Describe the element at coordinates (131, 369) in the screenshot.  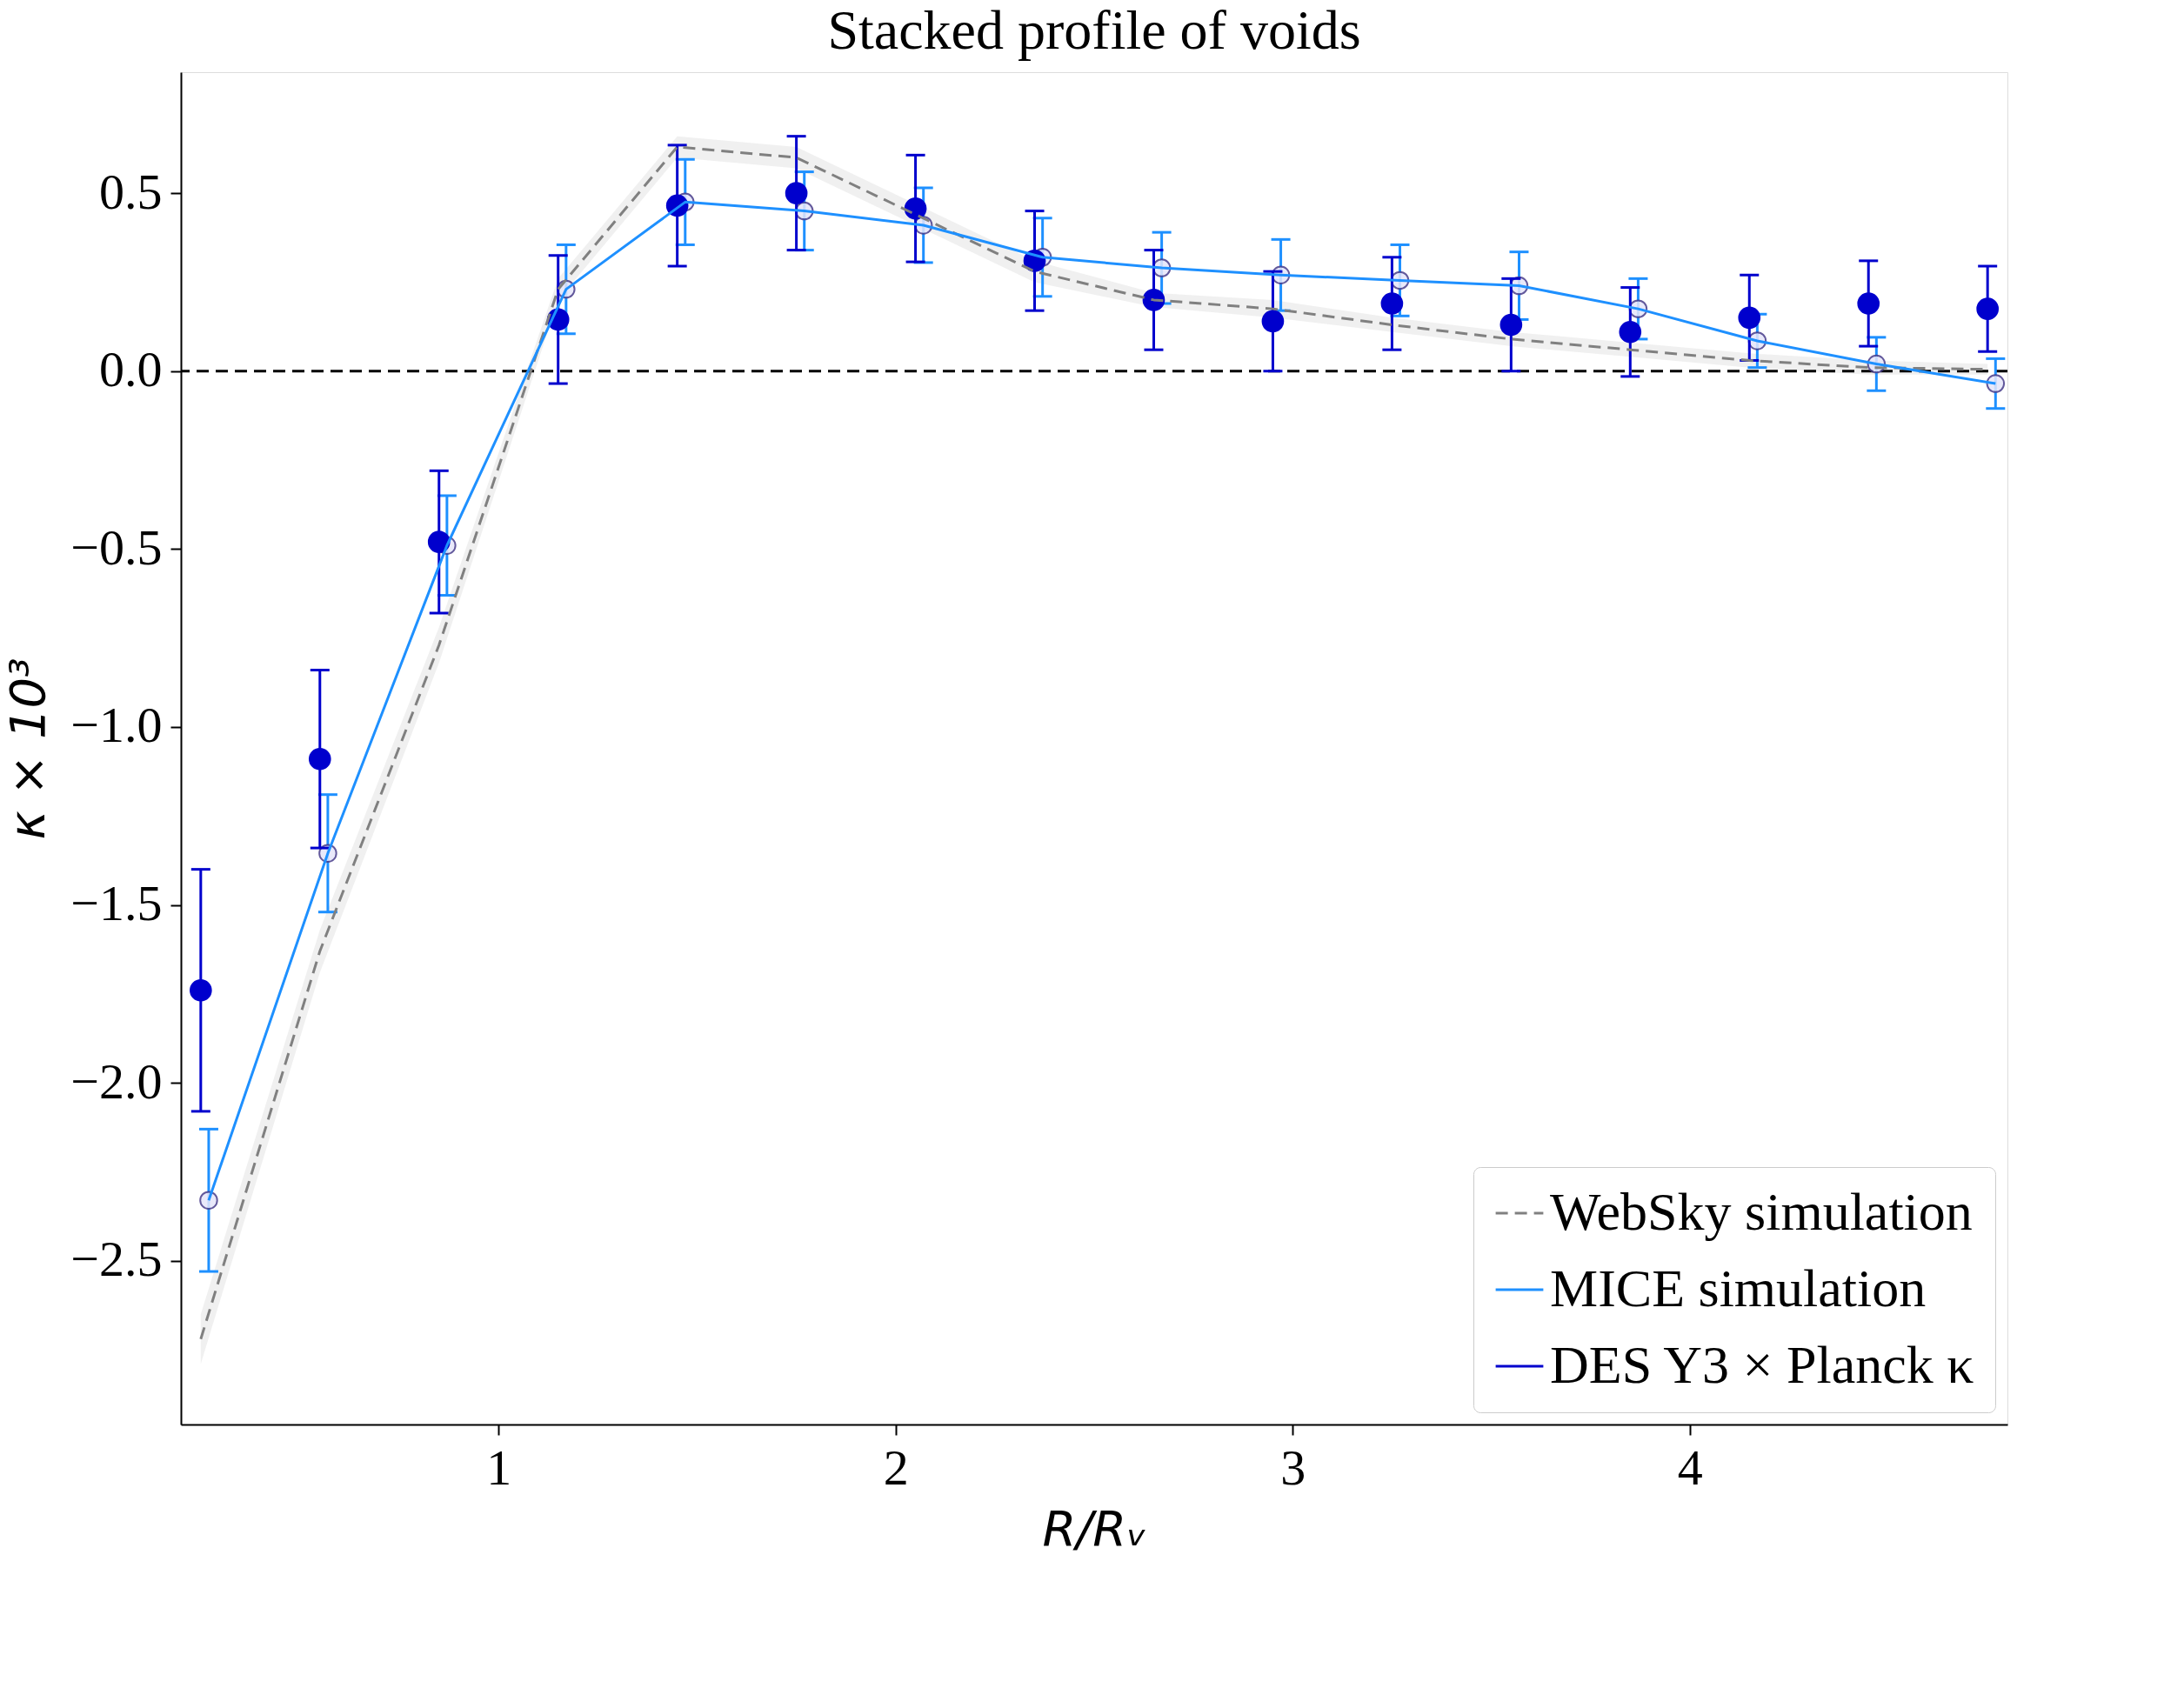
I see `y-tick-label: 0.0` at that location.